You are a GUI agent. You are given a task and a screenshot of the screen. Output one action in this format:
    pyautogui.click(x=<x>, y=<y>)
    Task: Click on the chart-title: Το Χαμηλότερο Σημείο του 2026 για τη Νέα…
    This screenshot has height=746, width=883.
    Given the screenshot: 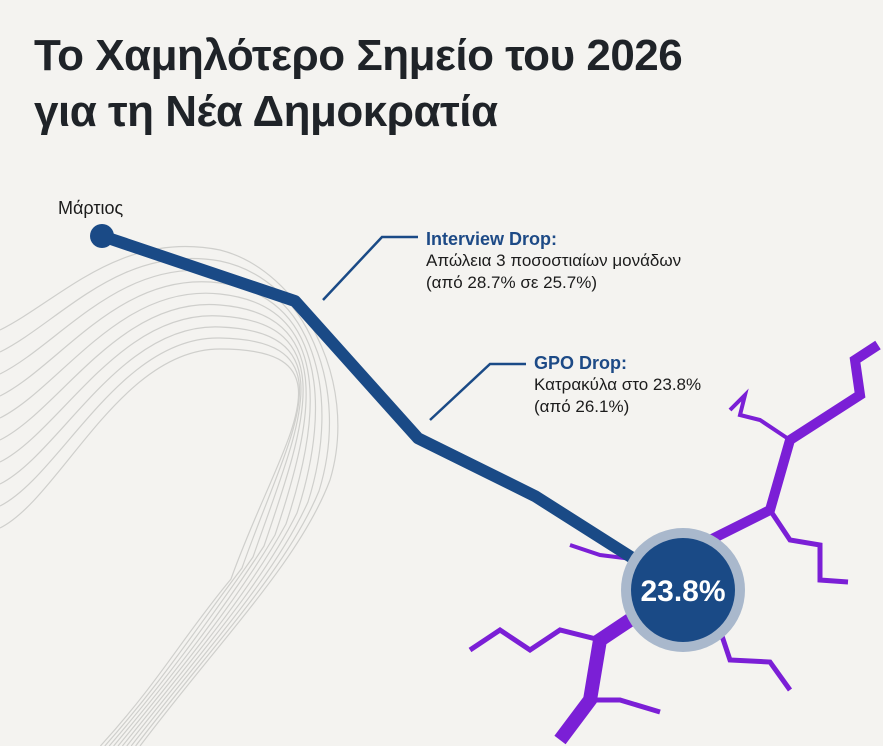 What is the action you would take?
    pyautogui.click(x=358, y=84)
    